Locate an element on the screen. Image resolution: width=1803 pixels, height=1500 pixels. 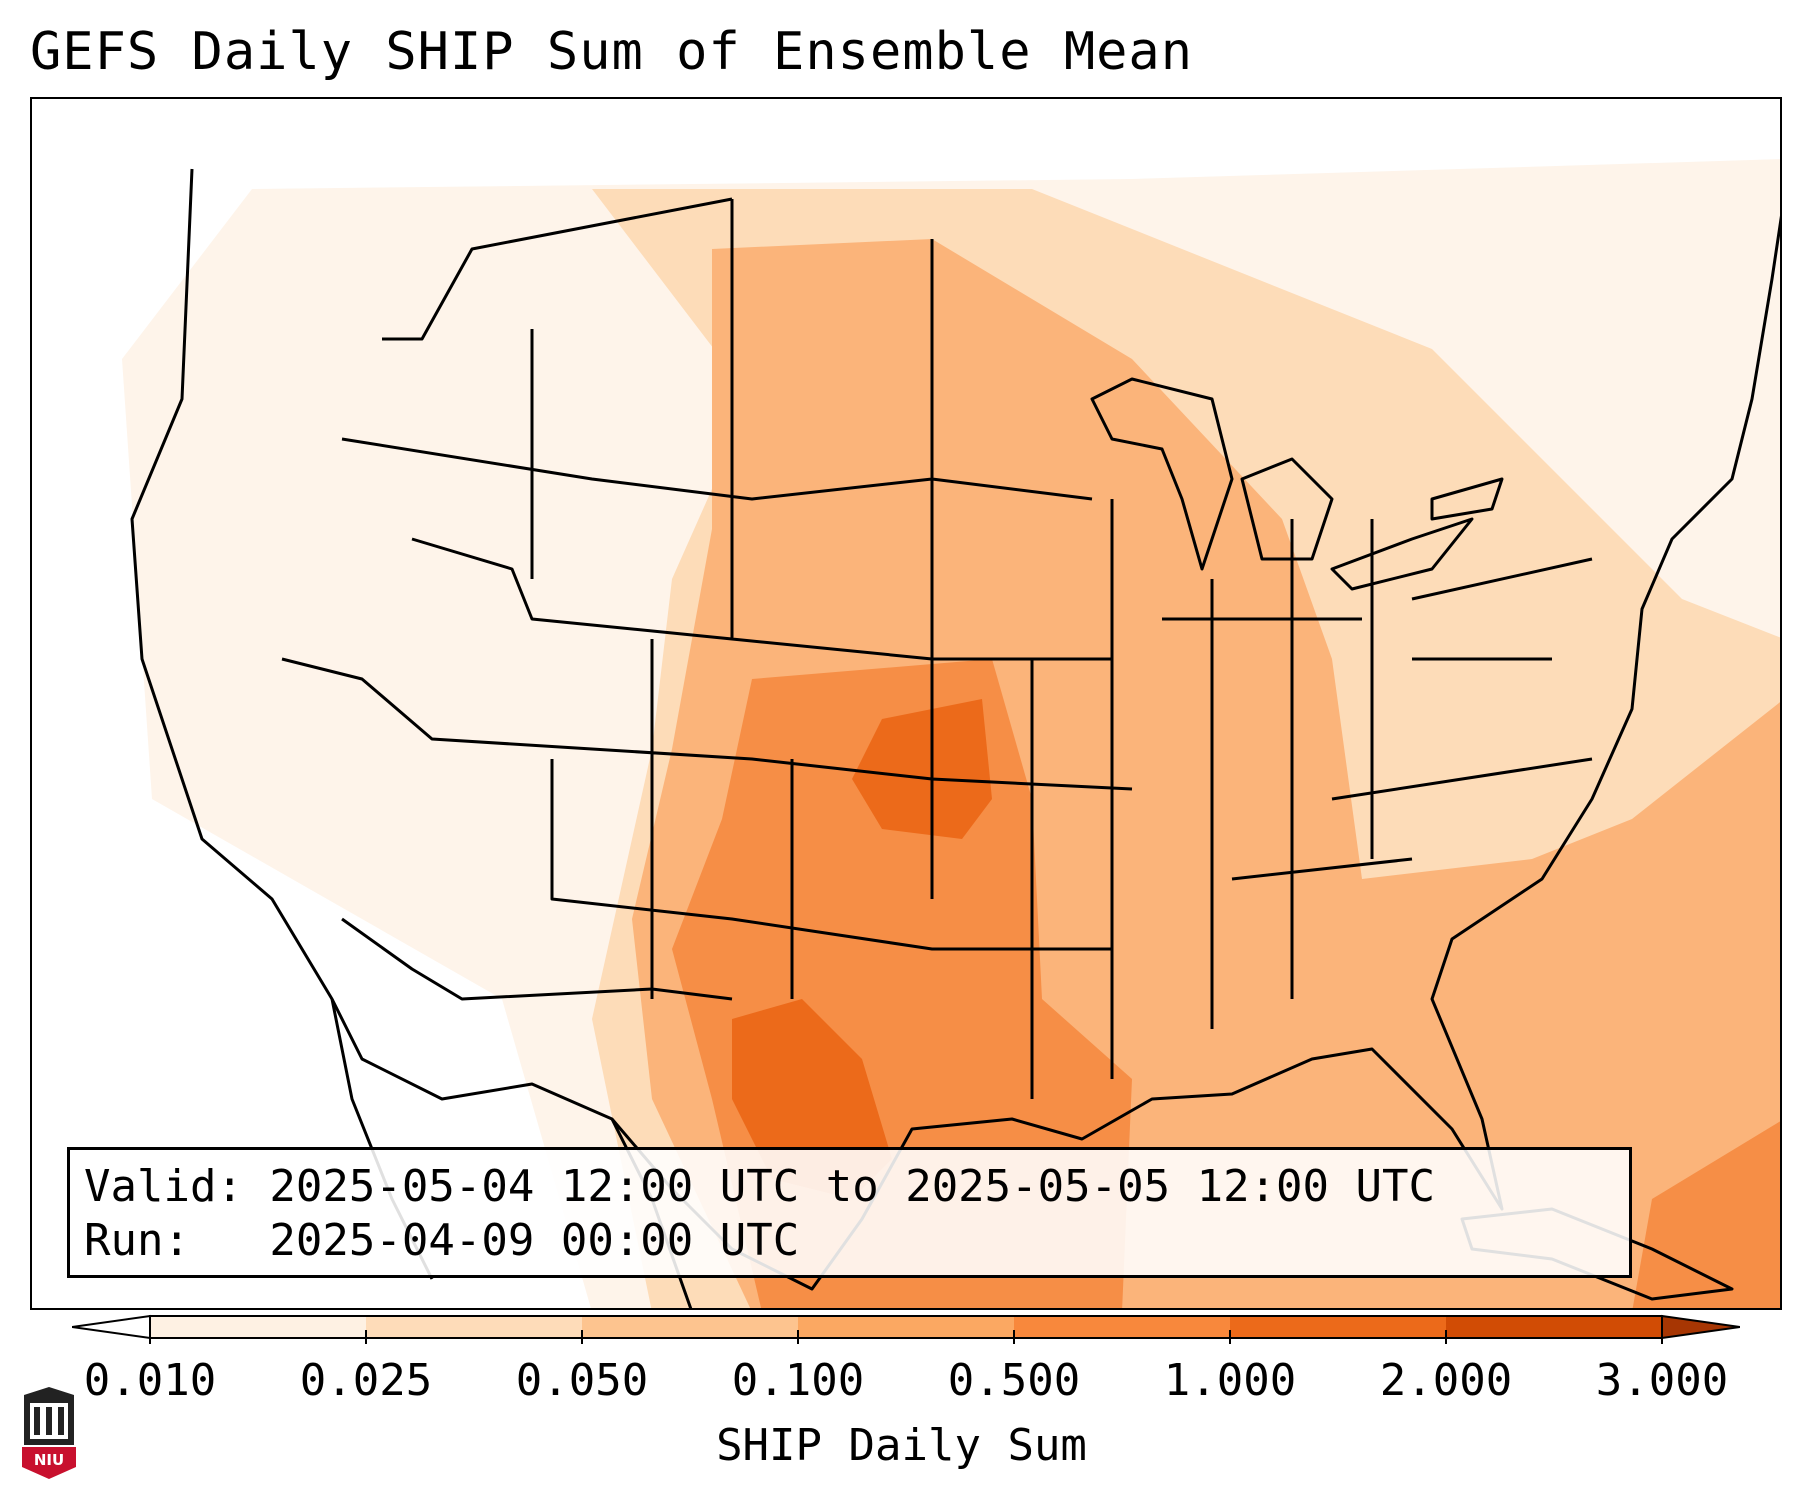
map-title: GEFS Daily SHIP Sum of Ensemble Mean is located at coordinates (612, 52).